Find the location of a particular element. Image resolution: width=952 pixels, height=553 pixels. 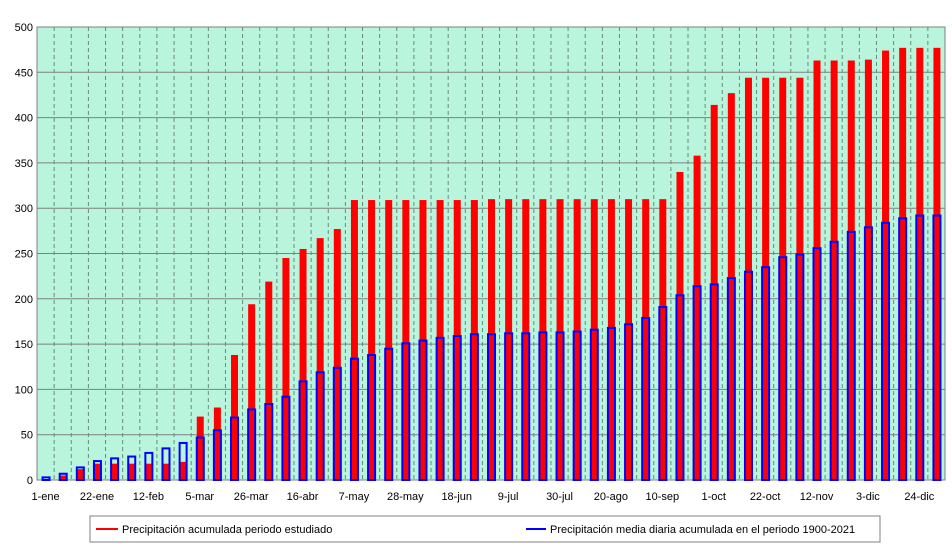

x-tick-label-8: 18-jun is located at coordinates (456, 497).